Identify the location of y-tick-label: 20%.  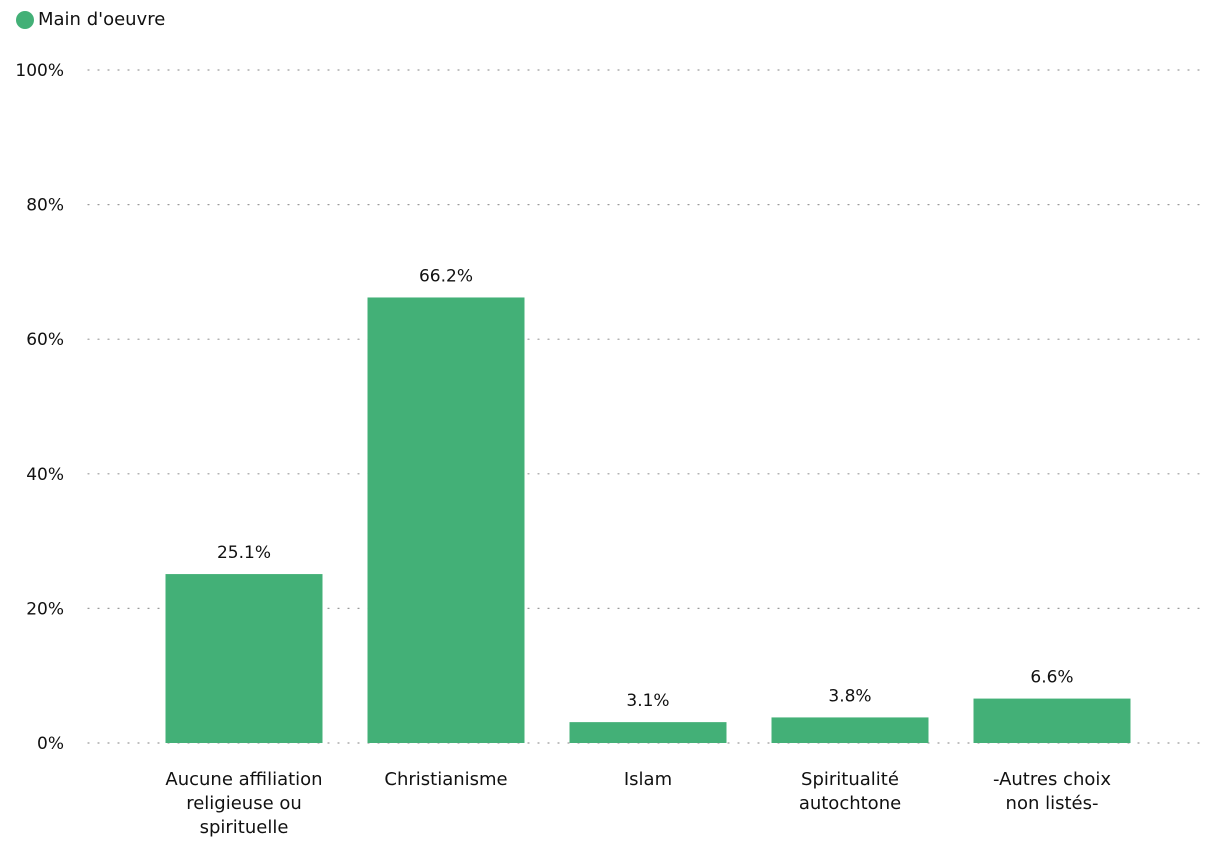
(45, 609).